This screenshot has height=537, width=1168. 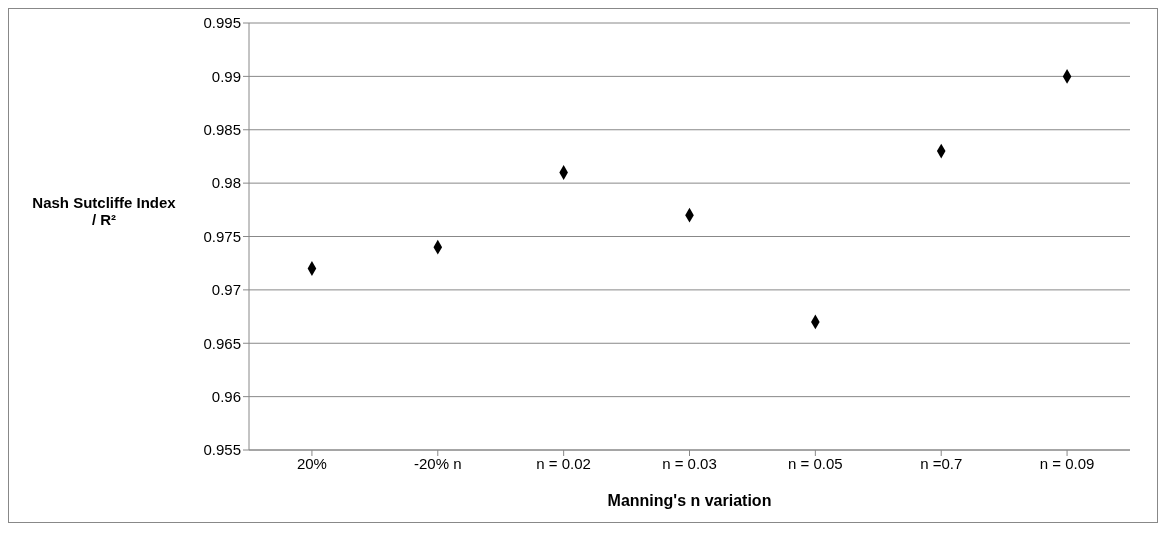 I want to click on x-tick-label: n = 0.03, so click(x=689, y=463).